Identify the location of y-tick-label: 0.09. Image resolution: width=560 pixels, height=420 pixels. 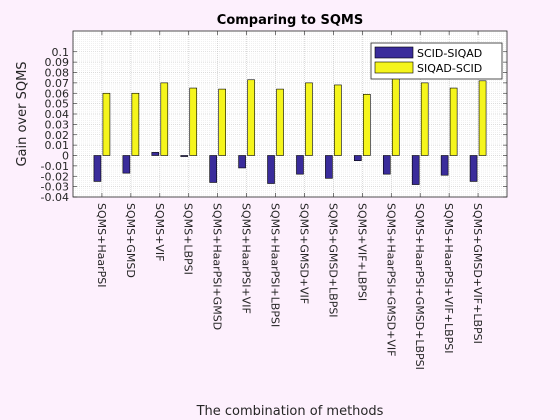
(57, 62).